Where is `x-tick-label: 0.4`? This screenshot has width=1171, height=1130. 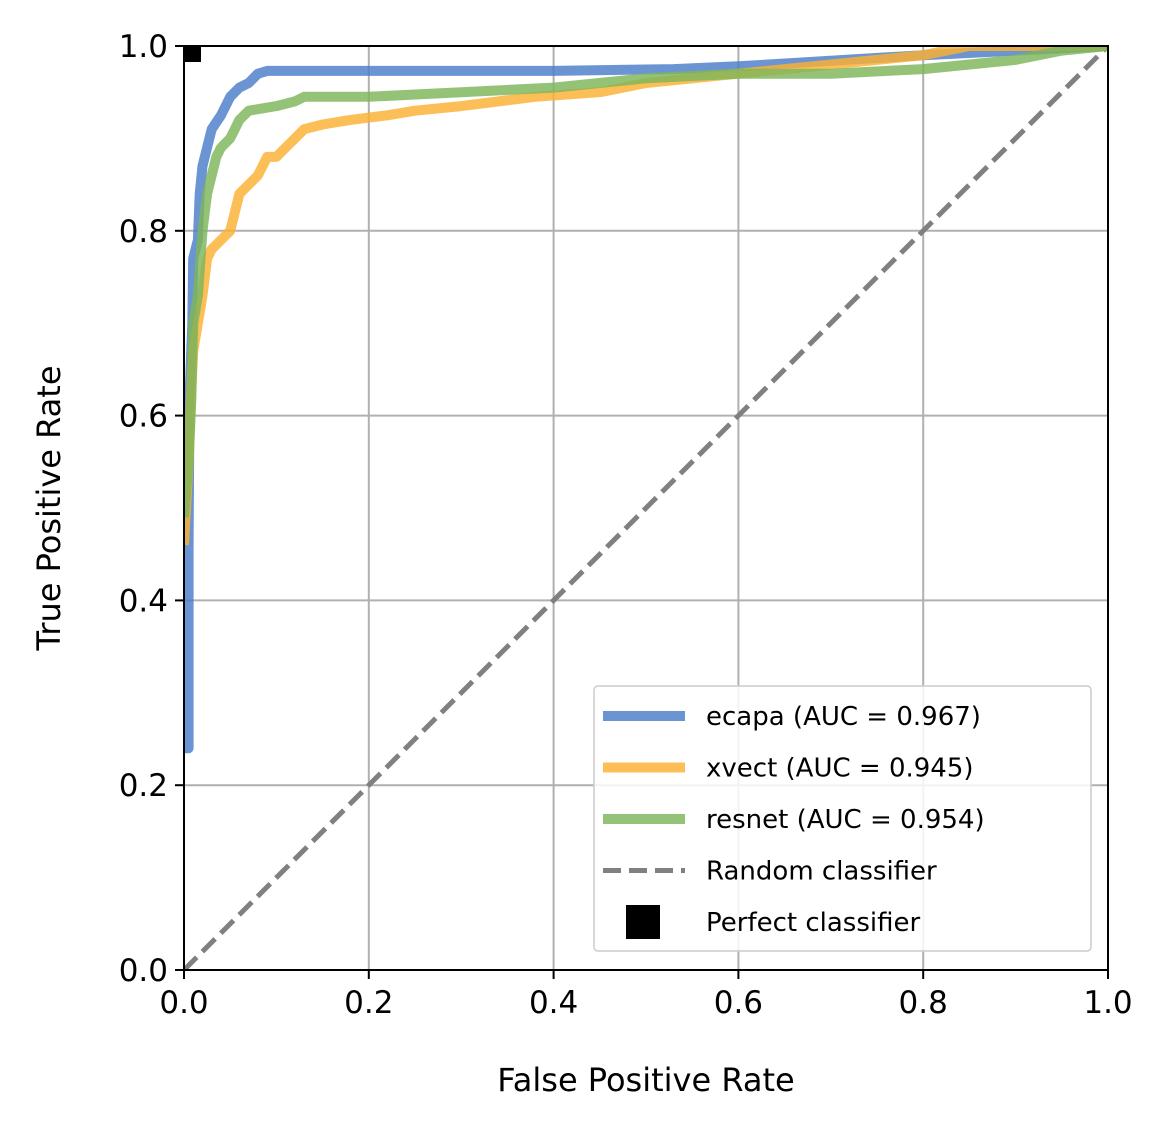
x-tick-label: 0.4 is located at coordinates (553, 1003).